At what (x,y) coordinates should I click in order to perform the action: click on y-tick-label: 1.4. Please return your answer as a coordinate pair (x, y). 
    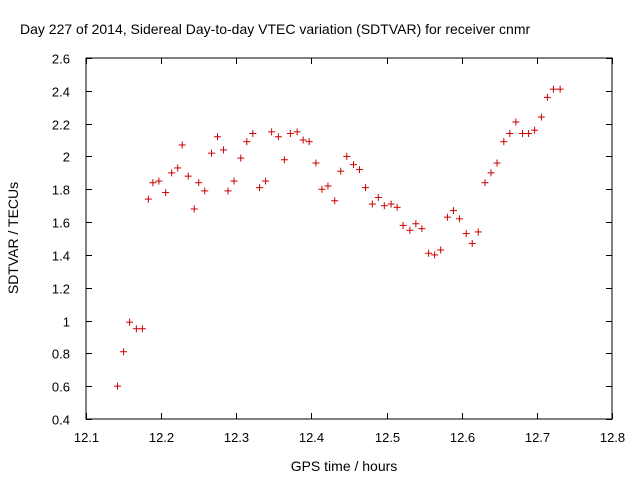
    Looking at the image, I should click on (61, 256).